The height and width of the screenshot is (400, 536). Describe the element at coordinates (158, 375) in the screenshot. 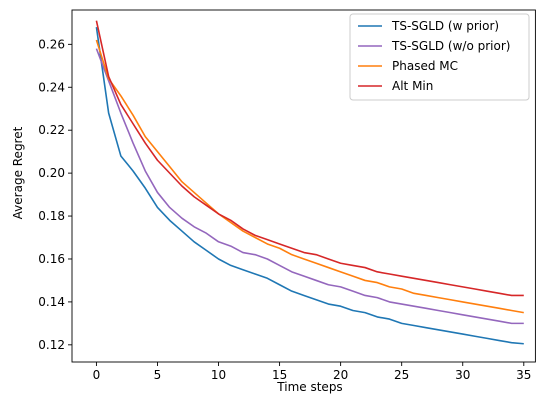

I see `x-tick-label: 5` at that location.